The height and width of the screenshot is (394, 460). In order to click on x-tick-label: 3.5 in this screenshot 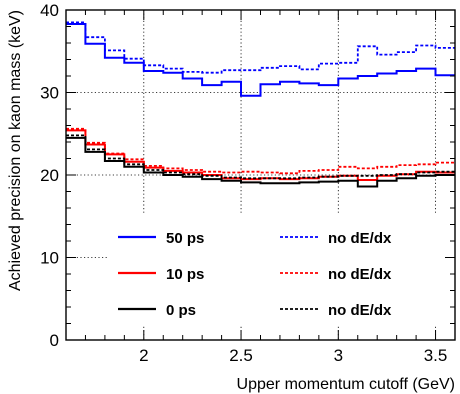, I will do `click(436, 355)`.